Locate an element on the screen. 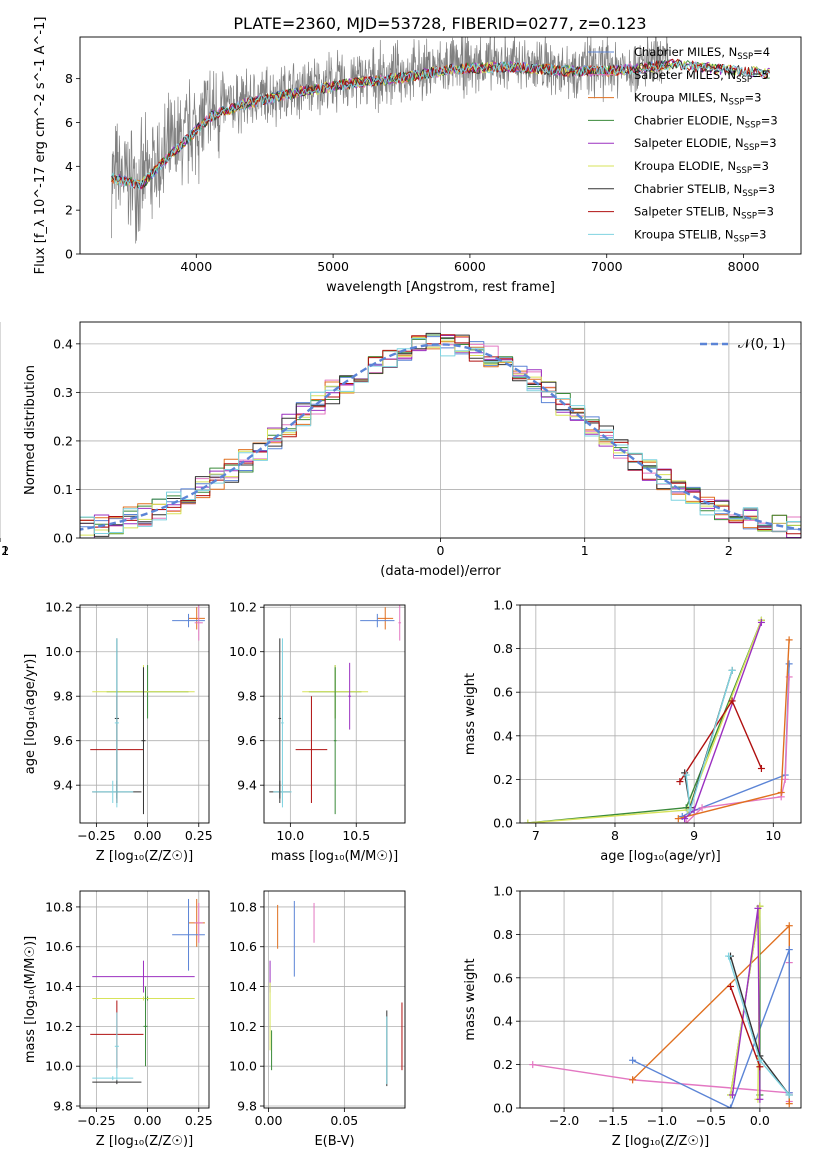 This screenshot has width=819, height=1170. x-tick-label: 1 is located at coordinates (585, 550).